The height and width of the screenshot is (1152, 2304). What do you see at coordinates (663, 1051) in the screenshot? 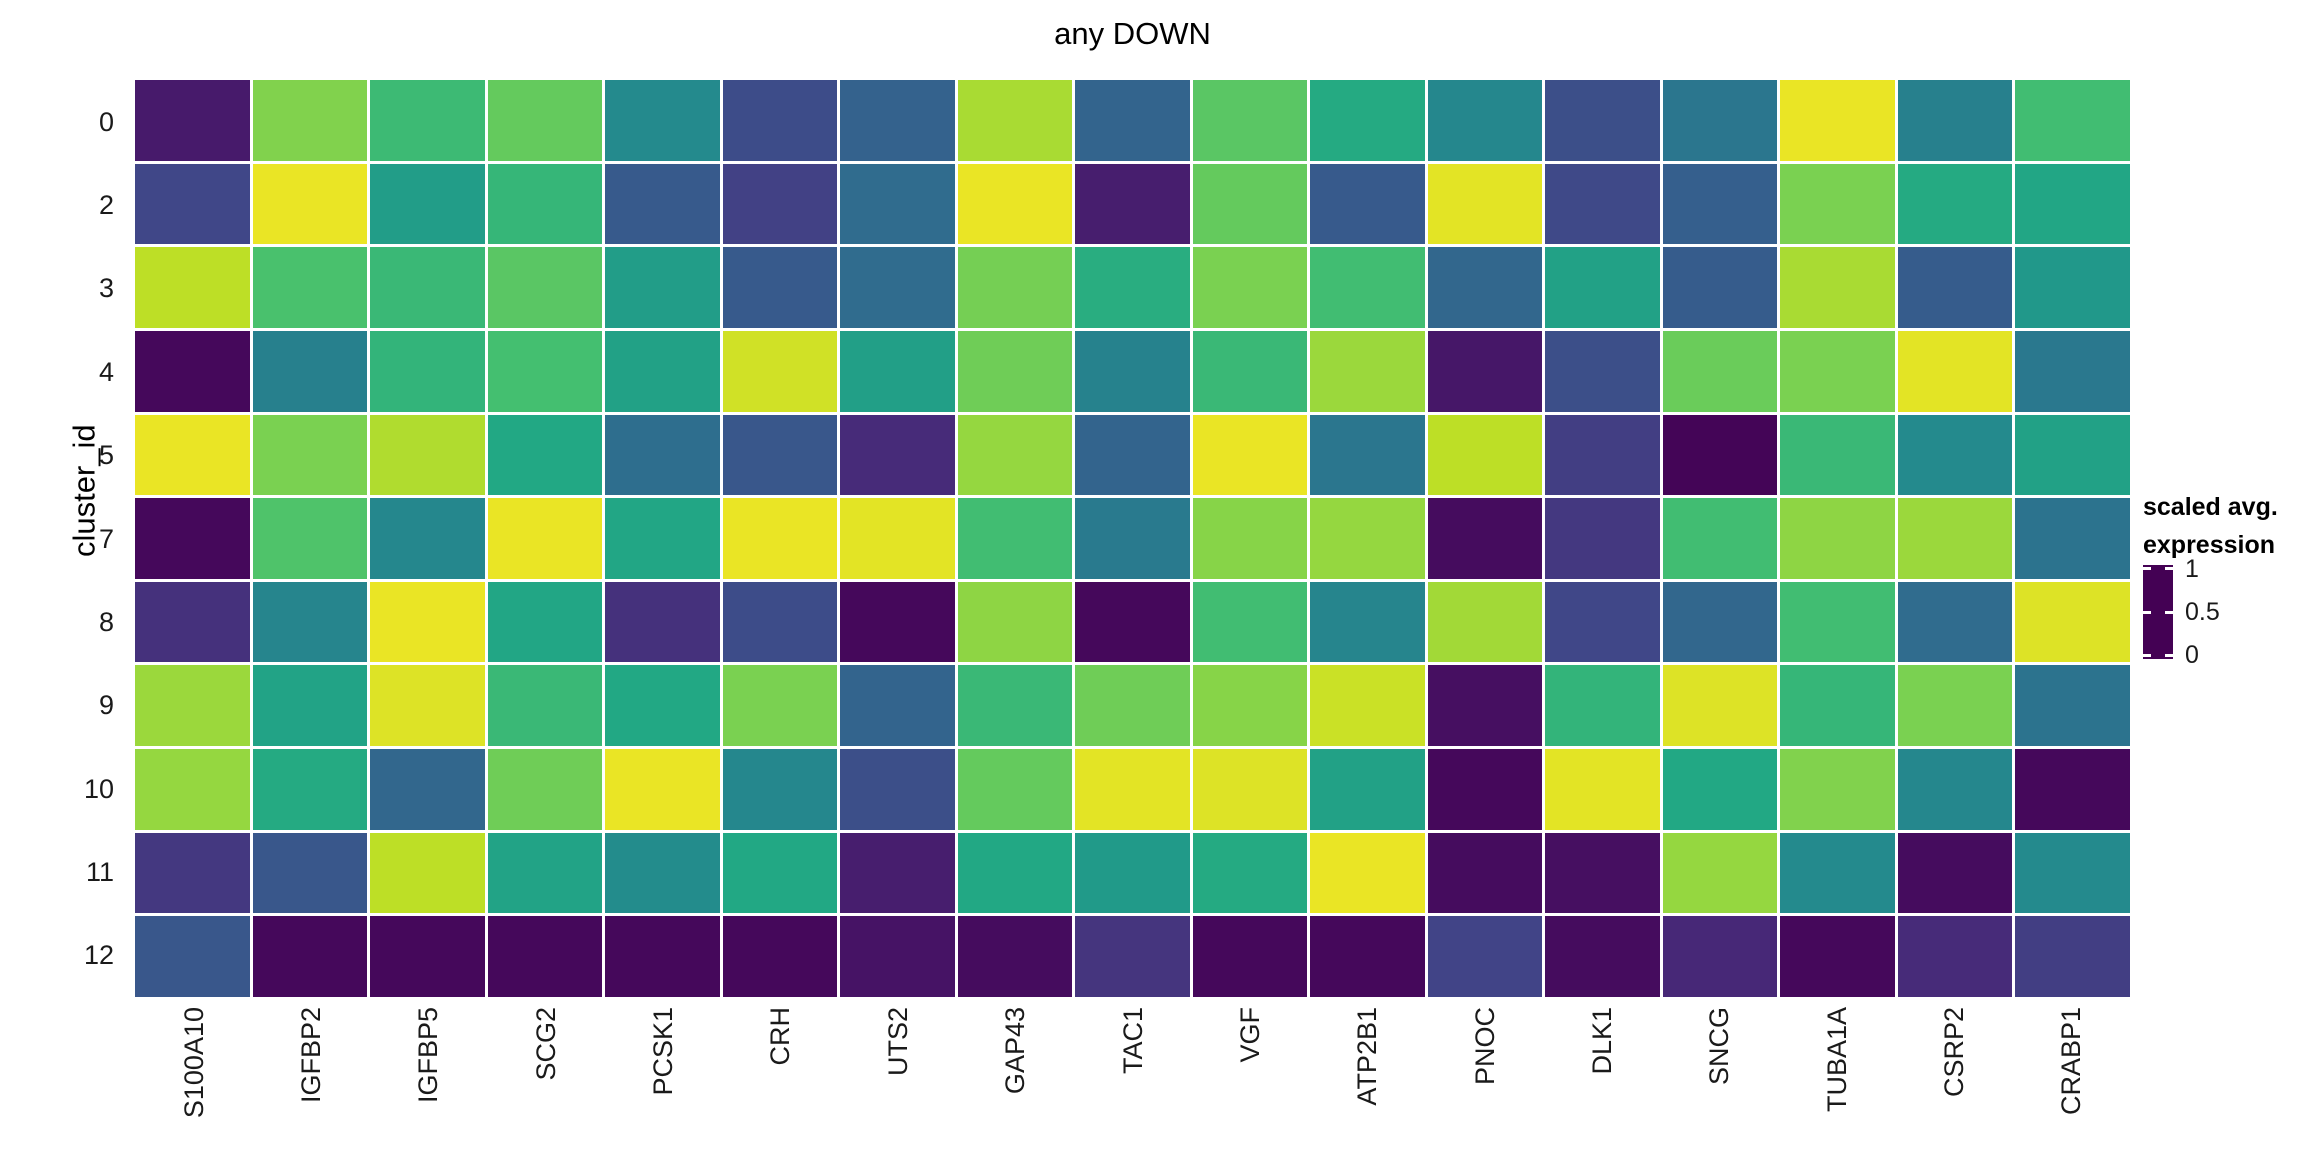
I see `x-tick-label: PCSK1` at bounding box center [663, 1051].